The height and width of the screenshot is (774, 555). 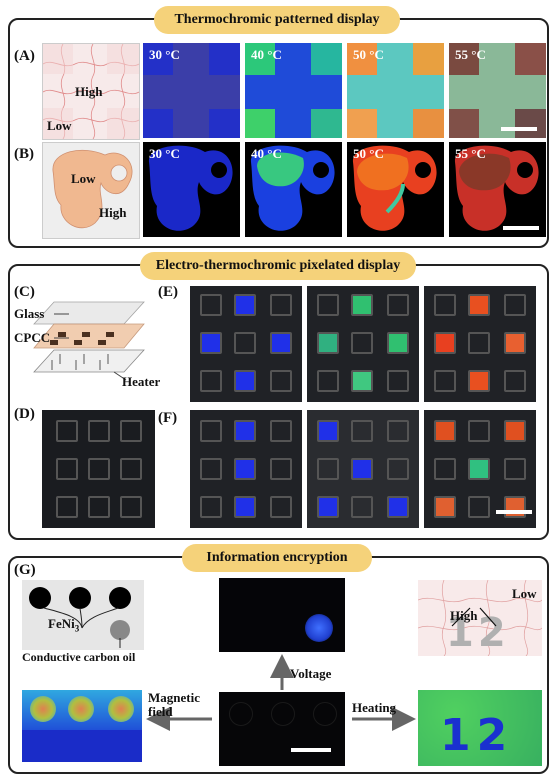 I want to click on high-label-a: High, so click(x=89, y=91).